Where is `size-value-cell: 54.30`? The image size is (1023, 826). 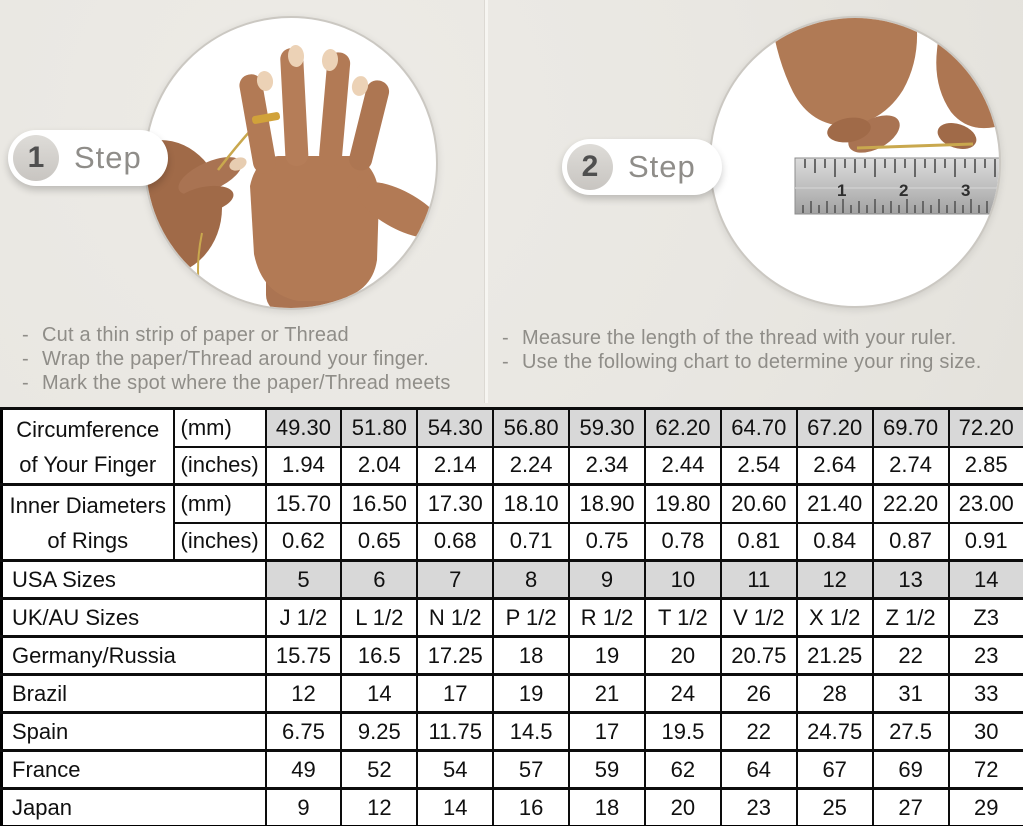
size-value-cell: 54.30 is located at coordinates (455, 427).